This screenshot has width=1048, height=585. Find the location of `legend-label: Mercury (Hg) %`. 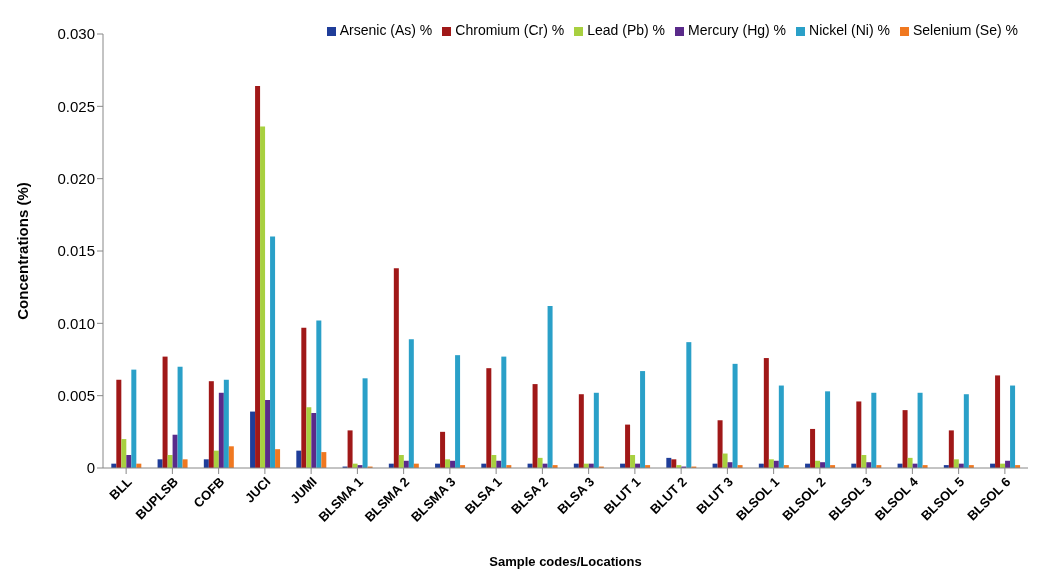

legend-label: Mercury (Hg) % is located at coordinates (737, 30).